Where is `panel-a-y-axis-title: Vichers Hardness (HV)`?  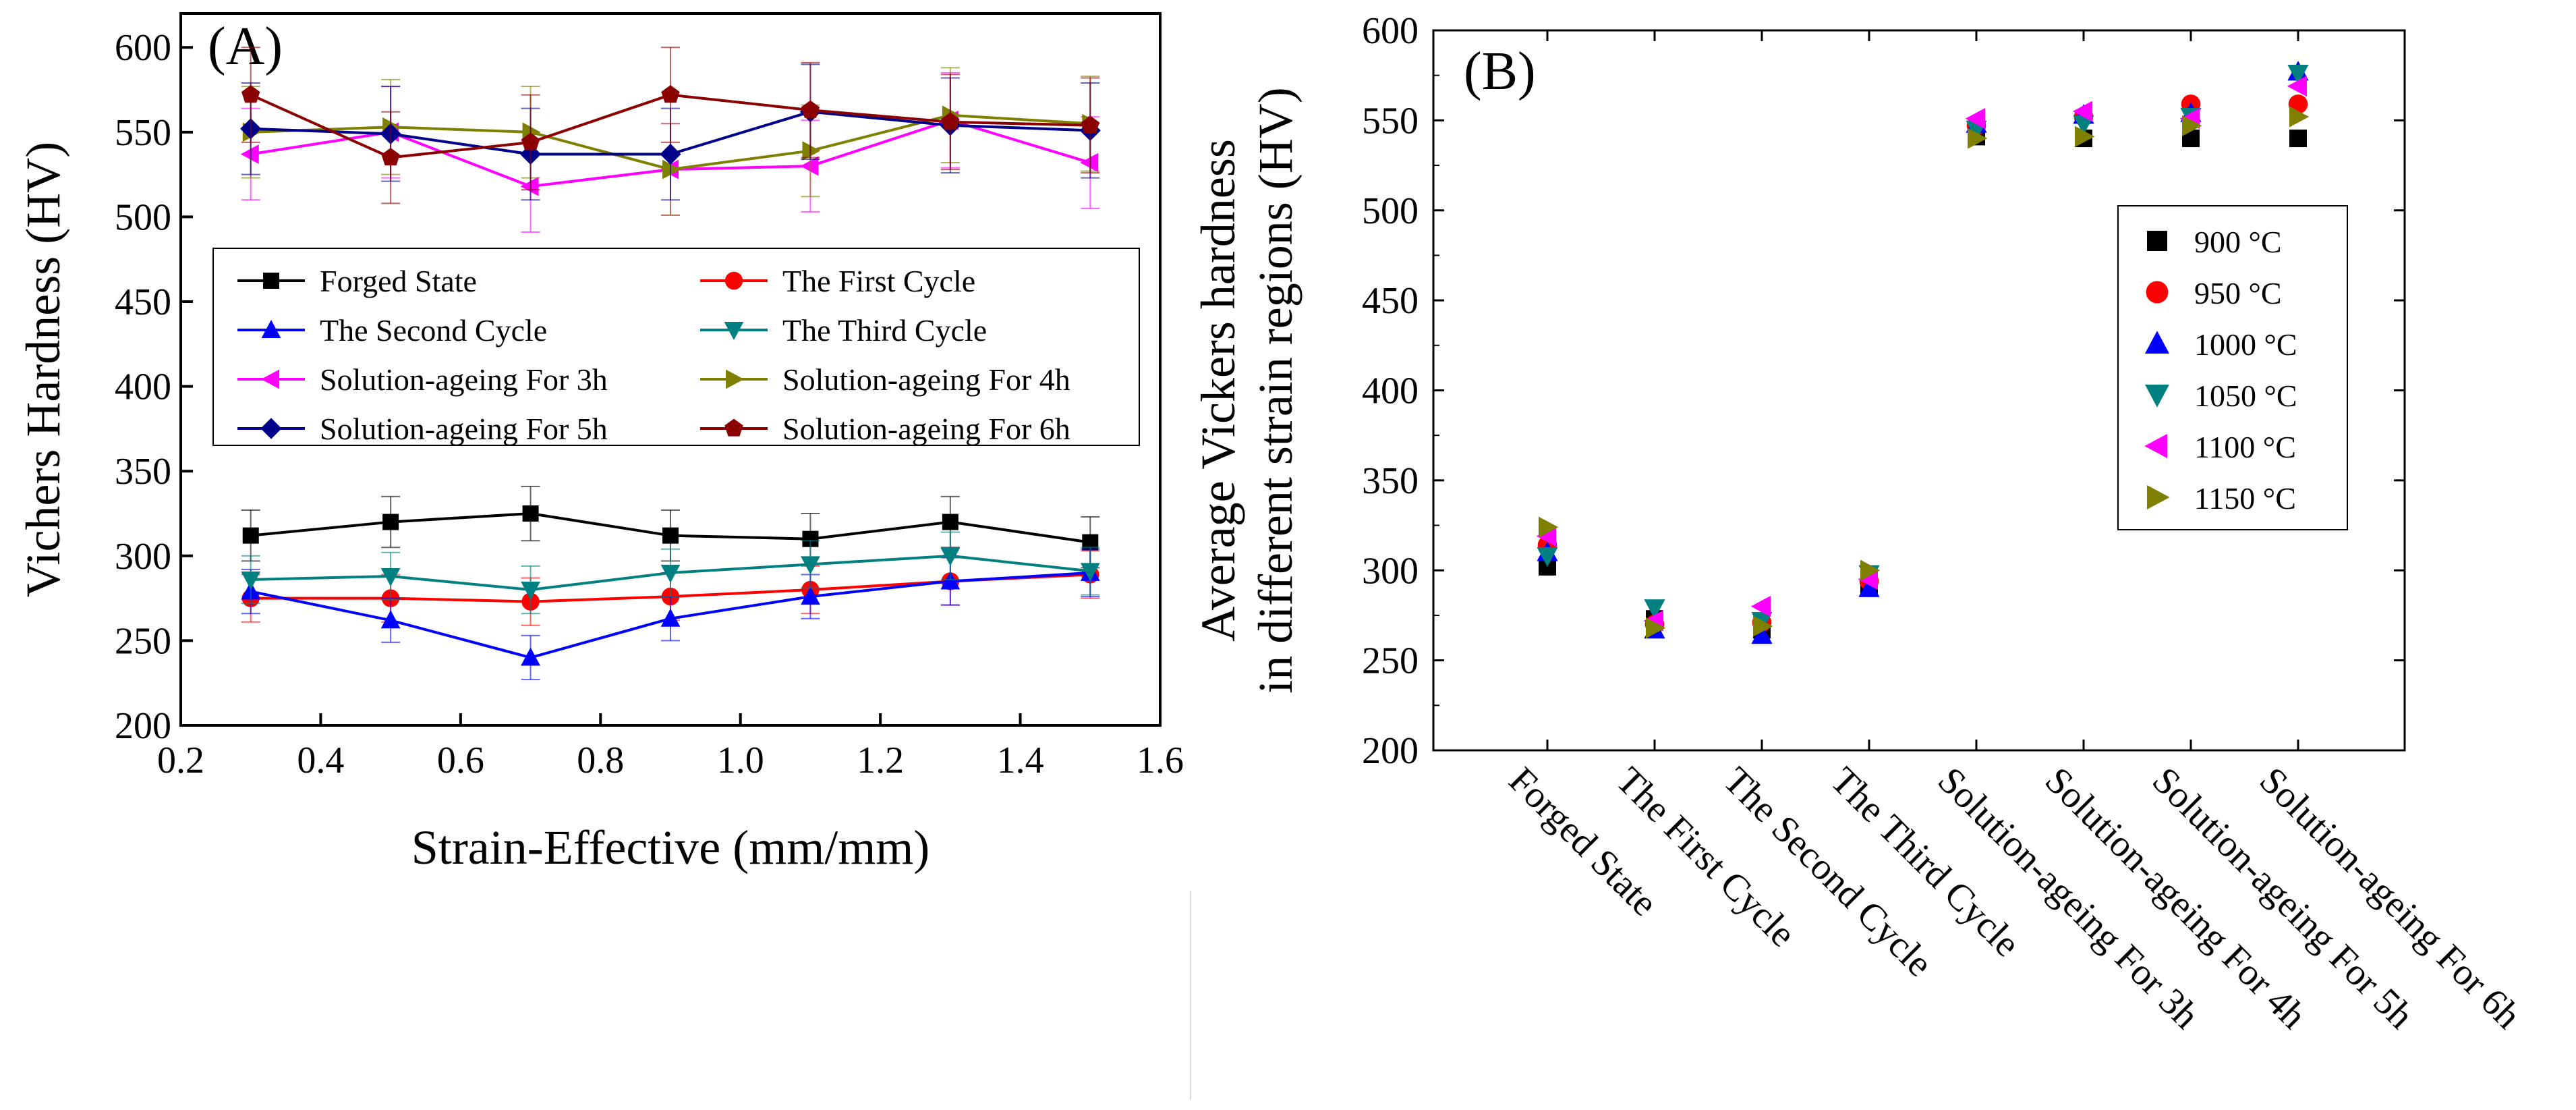
panel-a-y-axis-title: Vichers Hardness (HV) is located at coordinates (43, 370).